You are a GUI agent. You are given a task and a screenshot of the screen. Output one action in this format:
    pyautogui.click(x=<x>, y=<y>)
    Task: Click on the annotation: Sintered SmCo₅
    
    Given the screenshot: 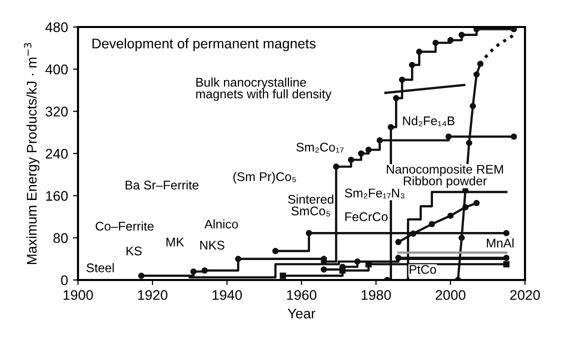 What is the action you would take?
    pyautogui.click(x=311, y=205)
    